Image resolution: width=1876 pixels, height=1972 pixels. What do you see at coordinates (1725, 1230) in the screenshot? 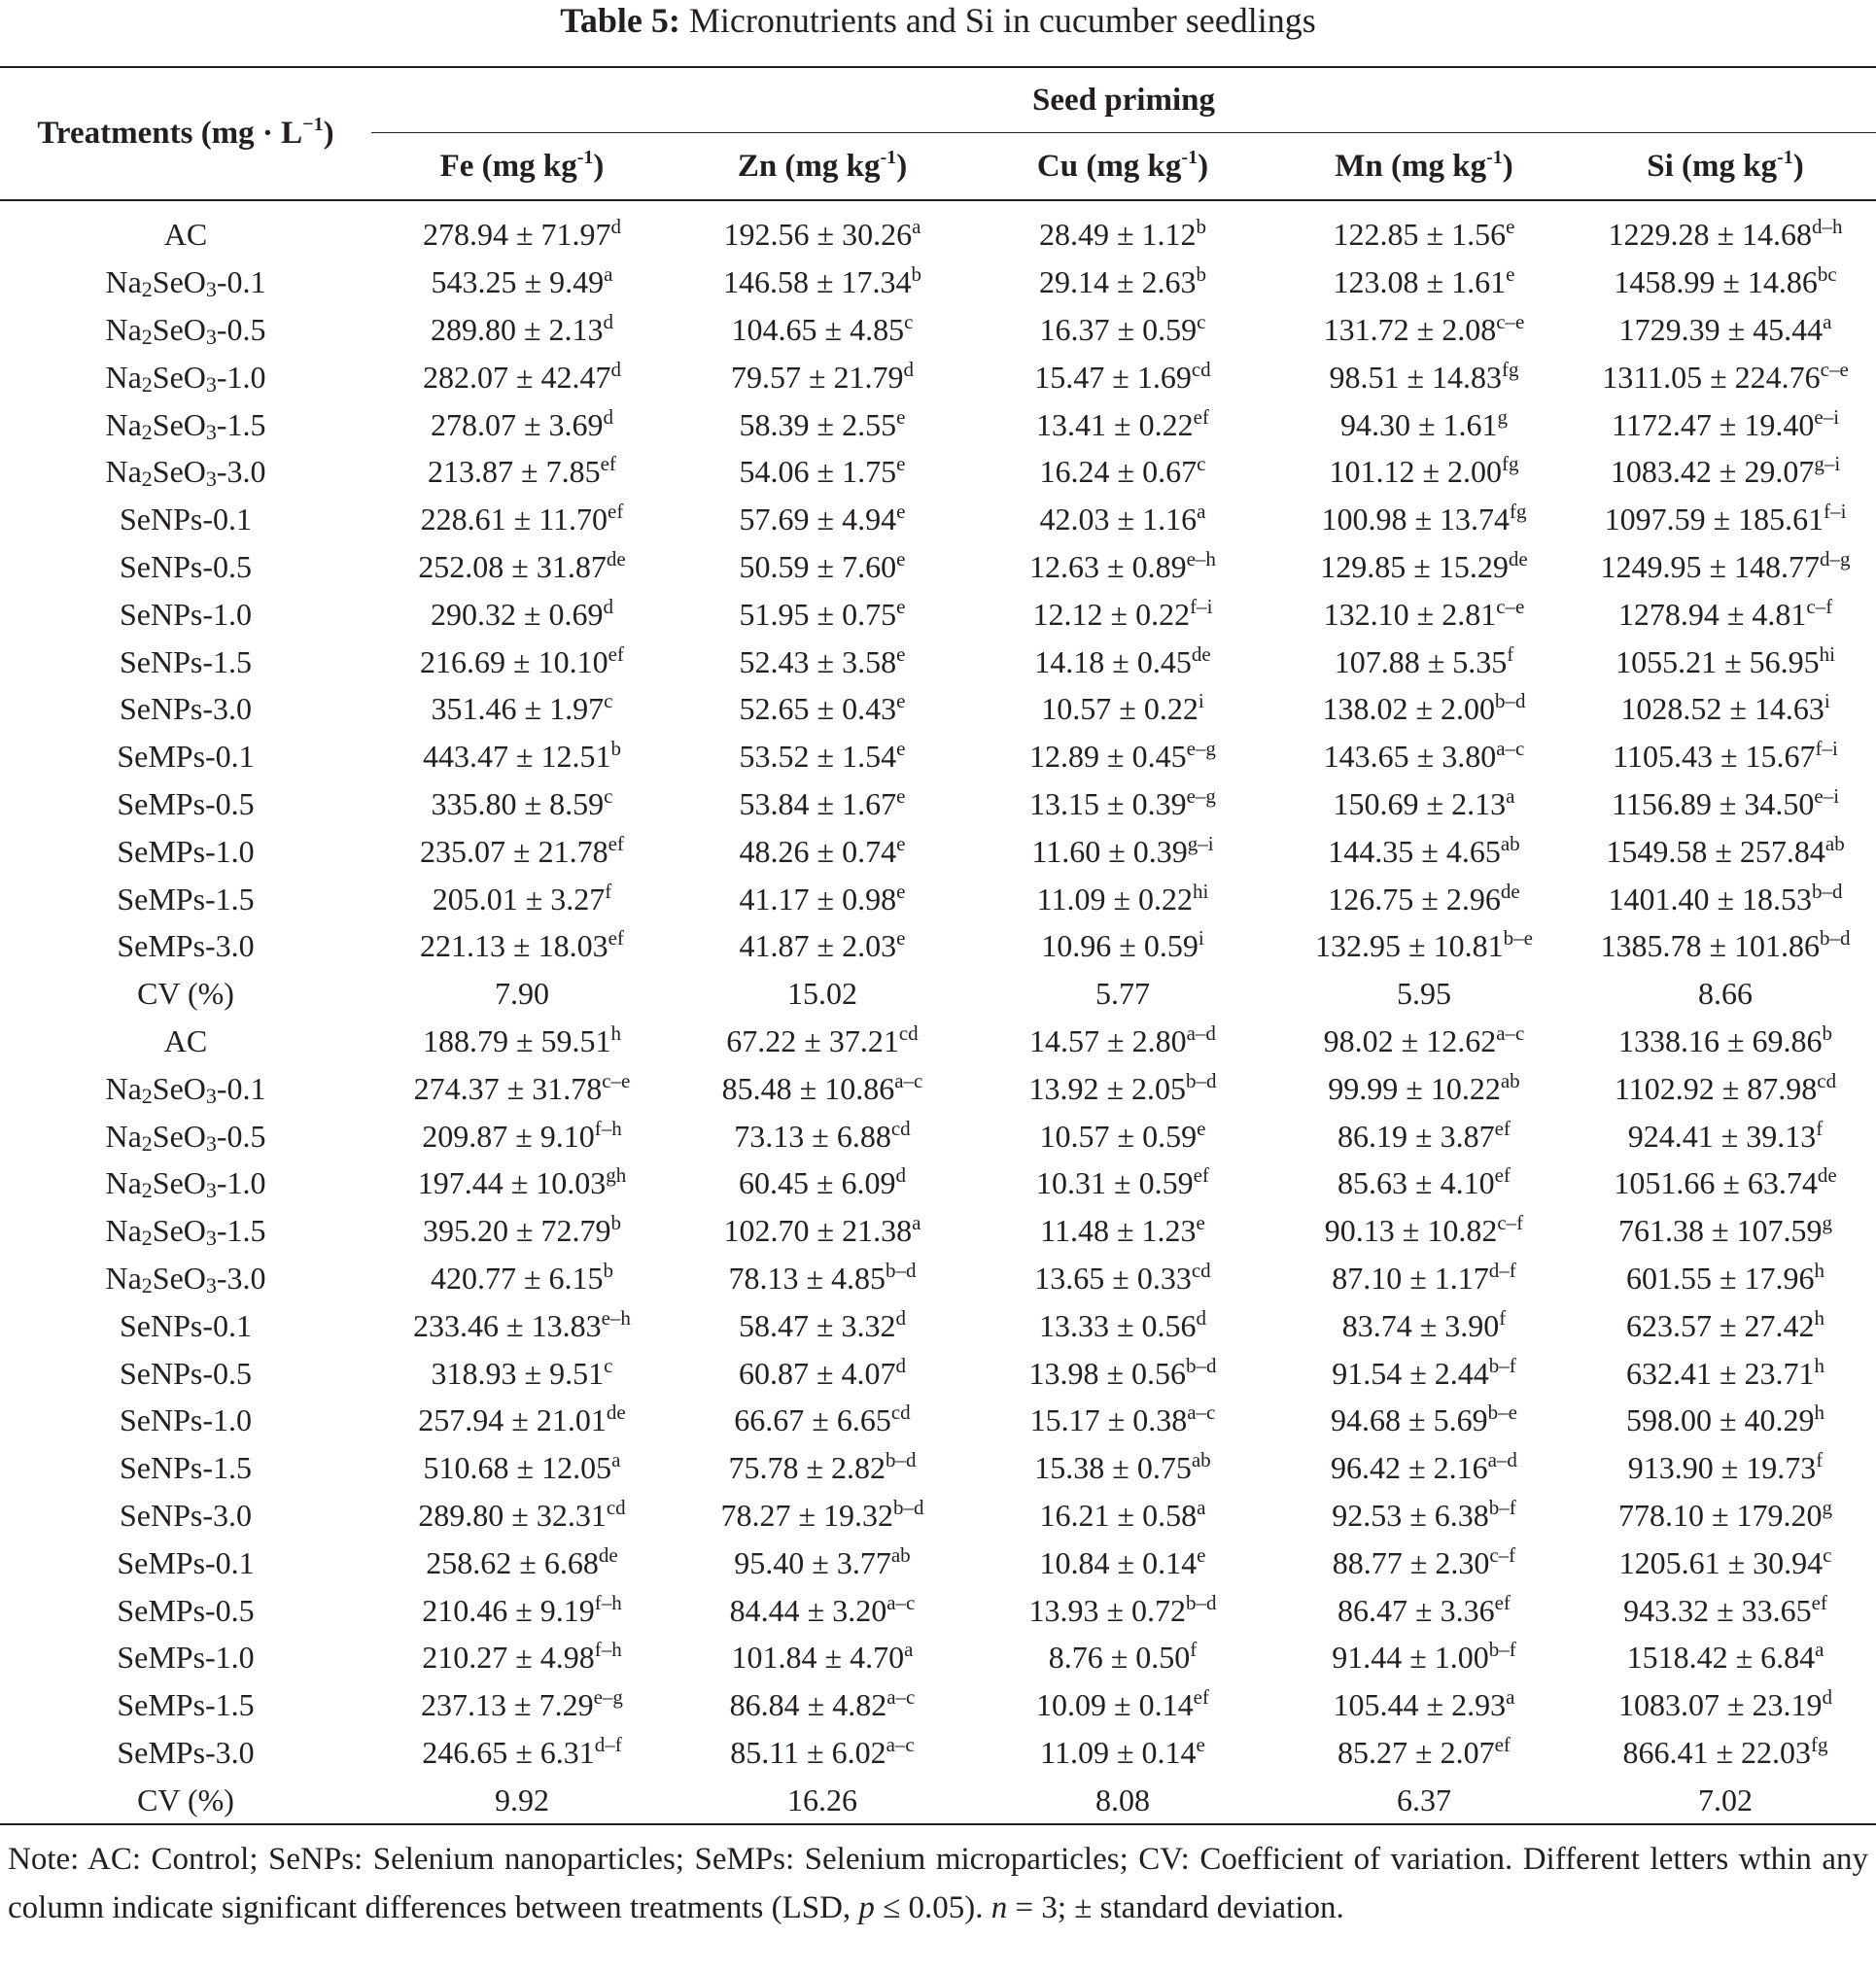
I see `value-cell: 761.38 ± 107.59g` at bounding box center [1725, 1230].